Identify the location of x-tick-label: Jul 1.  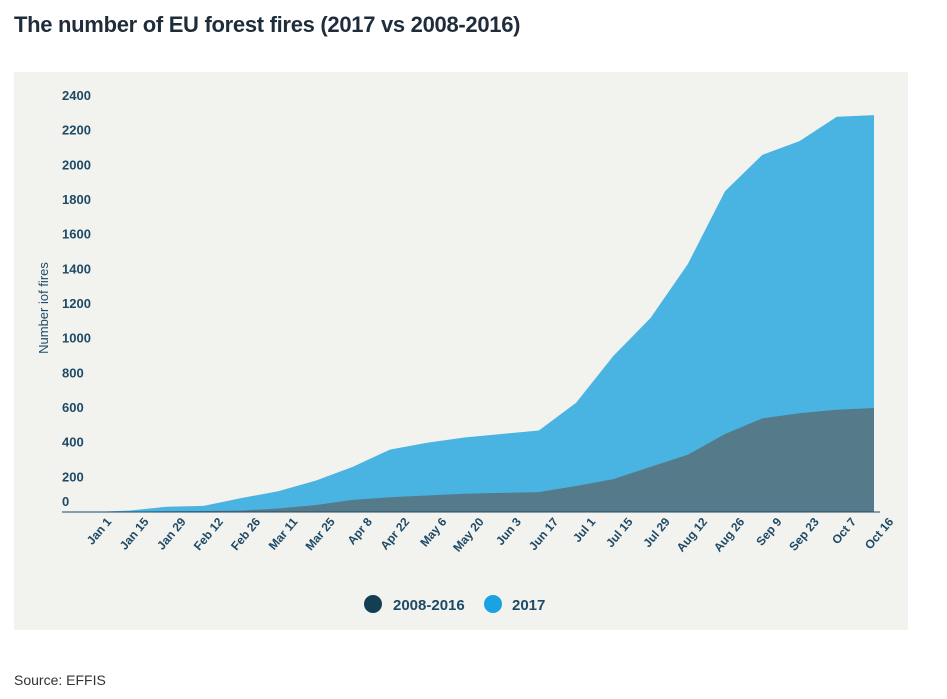
(584, 530).